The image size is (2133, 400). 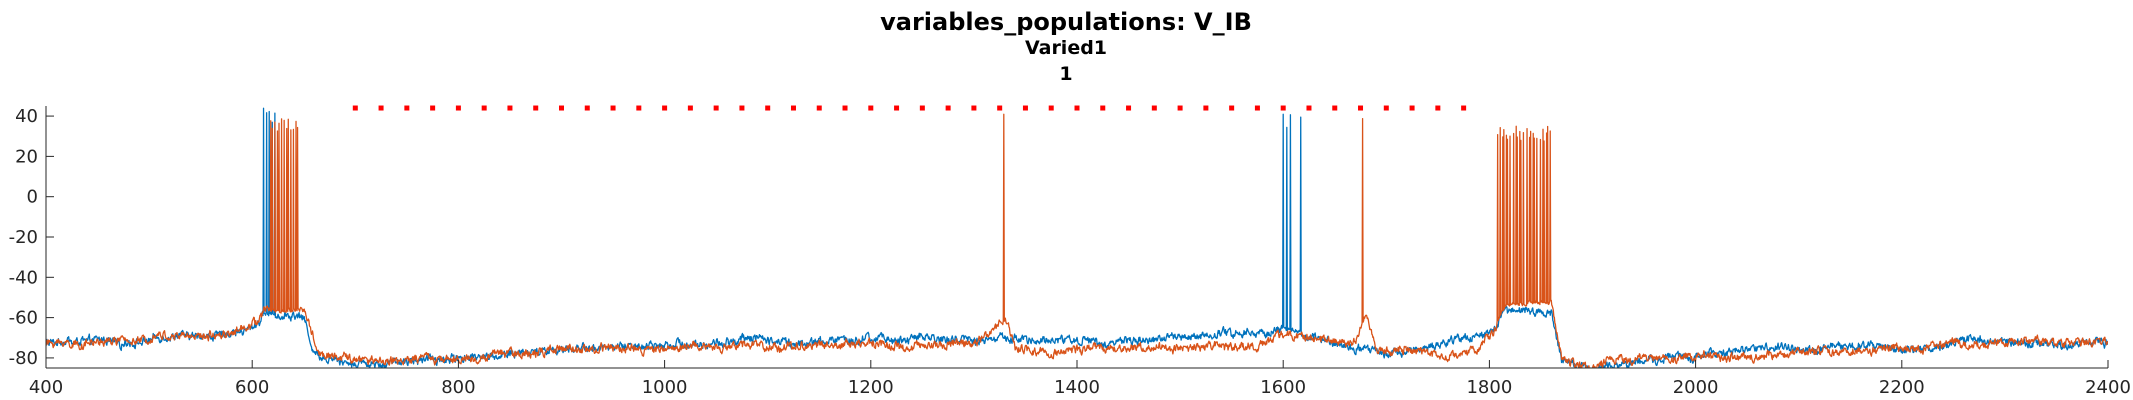 What do you see at coordinates (32, 197) in the screenshot?
I see `y-tick-label: 0` at bounding box center [32, 197].